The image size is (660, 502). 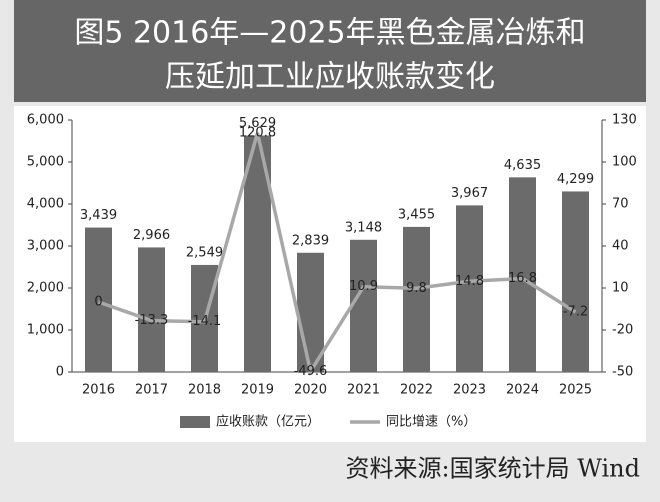 What do you see at coordinates (195, 422) in the screenshot?
I see `legend-swatch` at bounding box center [195, 422].